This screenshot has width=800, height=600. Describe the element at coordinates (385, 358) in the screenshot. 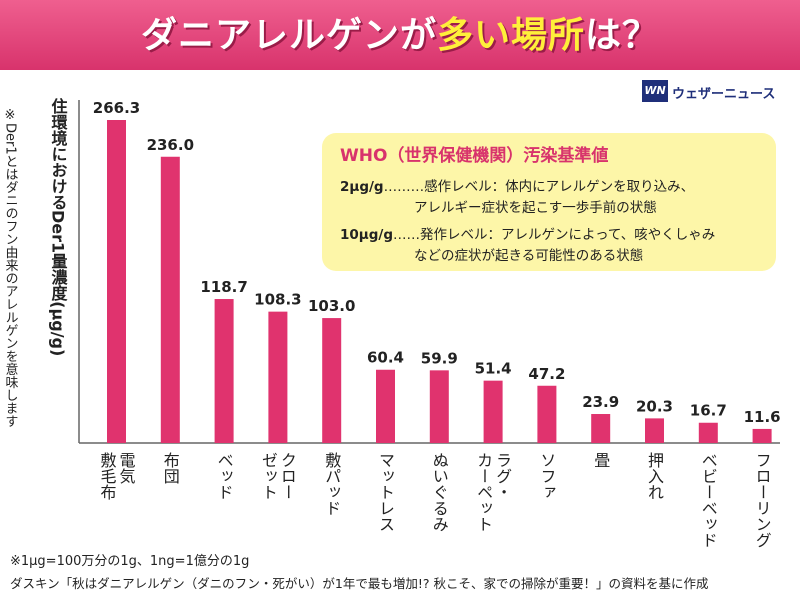

I see `value-label-5: 60.4` at that location.